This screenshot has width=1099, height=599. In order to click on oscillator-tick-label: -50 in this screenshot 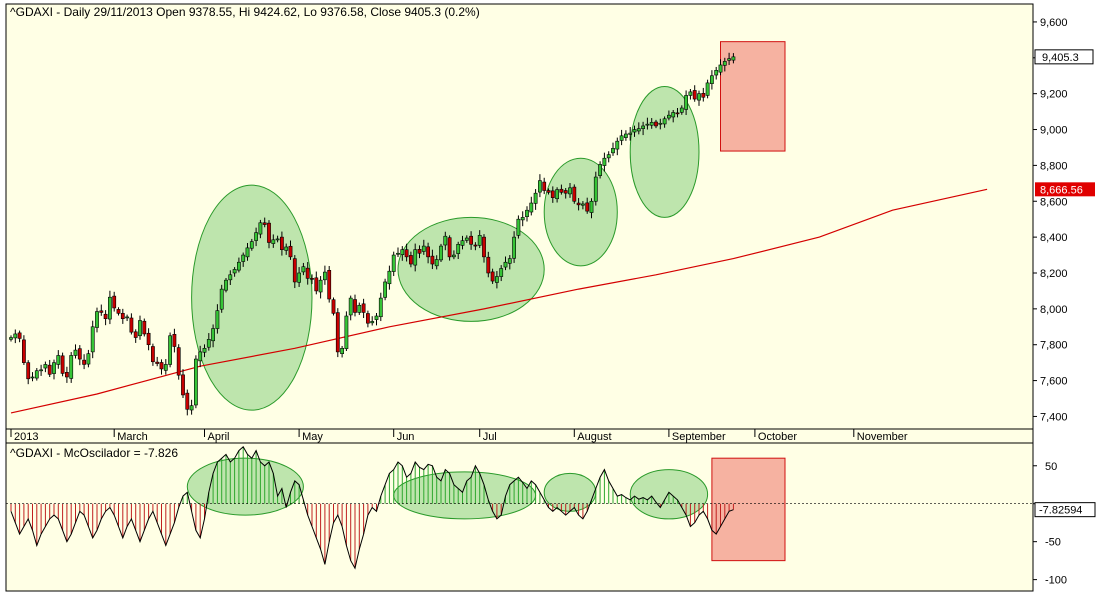, I will do `click(1053, 543)`.